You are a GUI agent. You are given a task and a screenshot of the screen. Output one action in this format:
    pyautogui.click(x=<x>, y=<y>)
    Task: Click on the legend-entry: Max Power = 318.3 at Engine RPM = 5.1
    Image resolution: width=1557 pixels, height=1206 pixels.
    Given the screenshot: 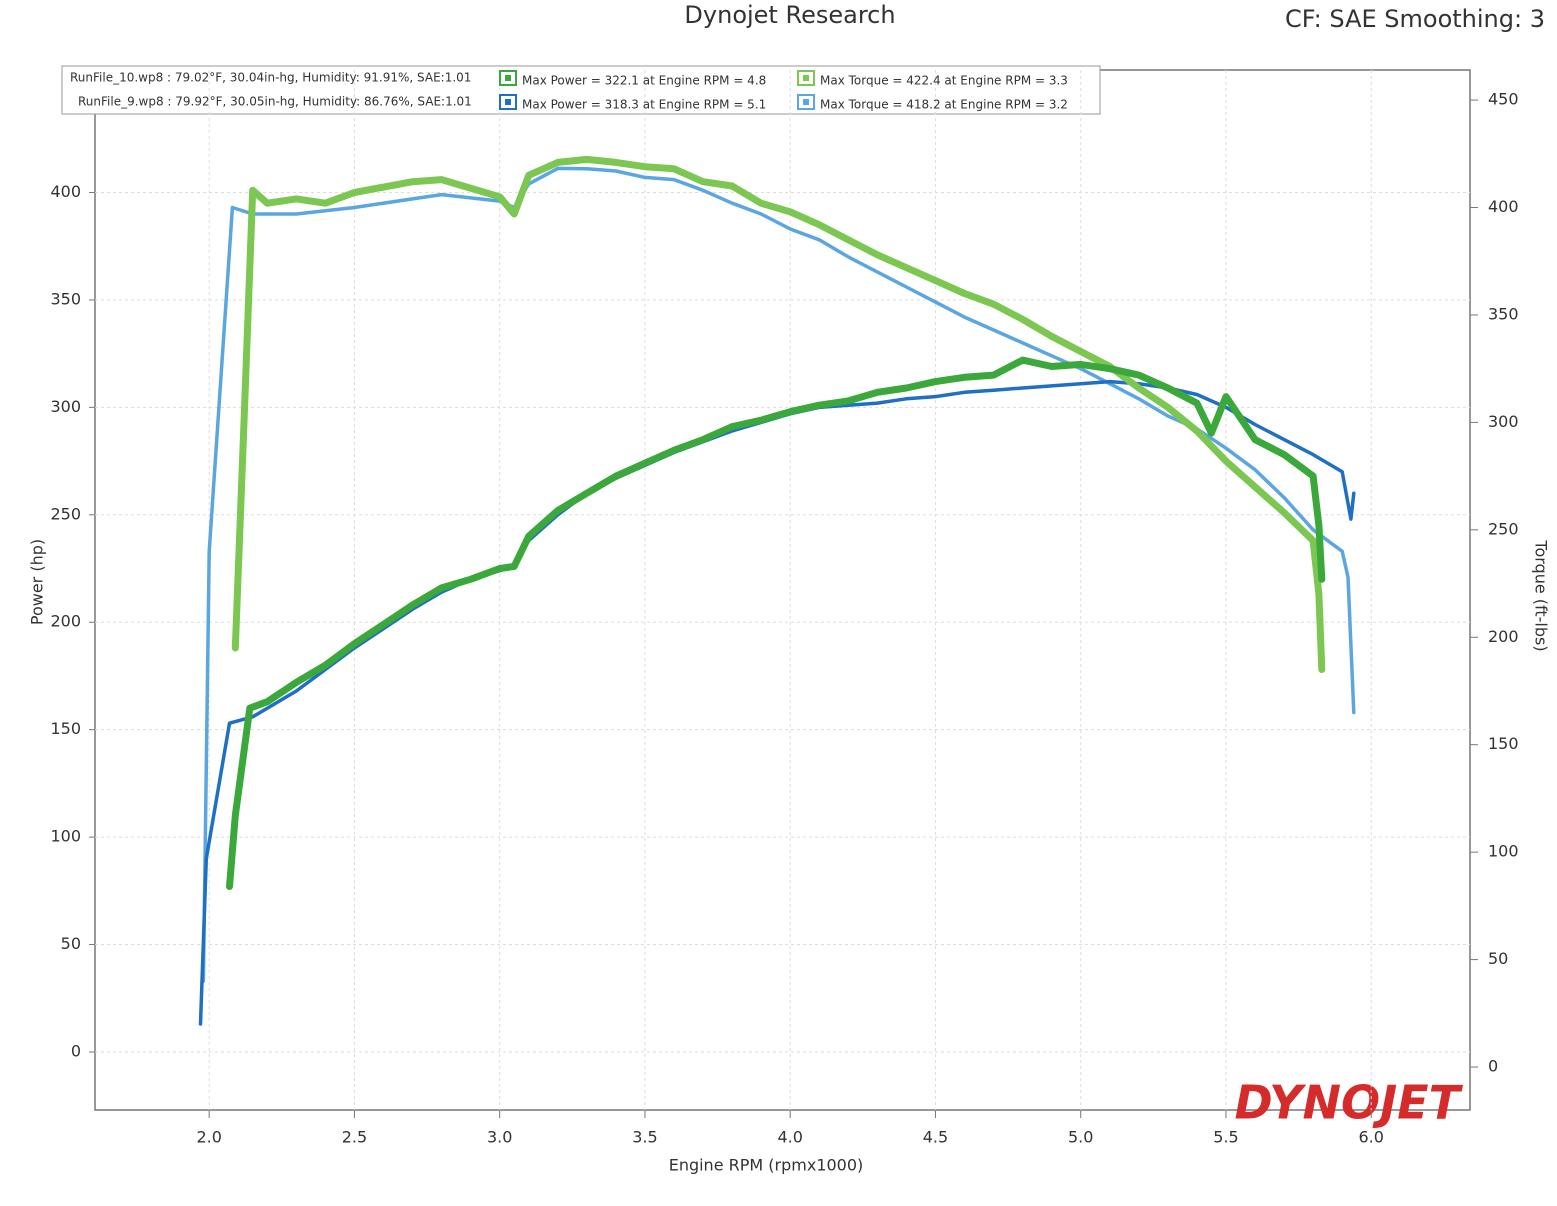 What is the action you would take?
    pyautogui.click(x=644, y=105)
    